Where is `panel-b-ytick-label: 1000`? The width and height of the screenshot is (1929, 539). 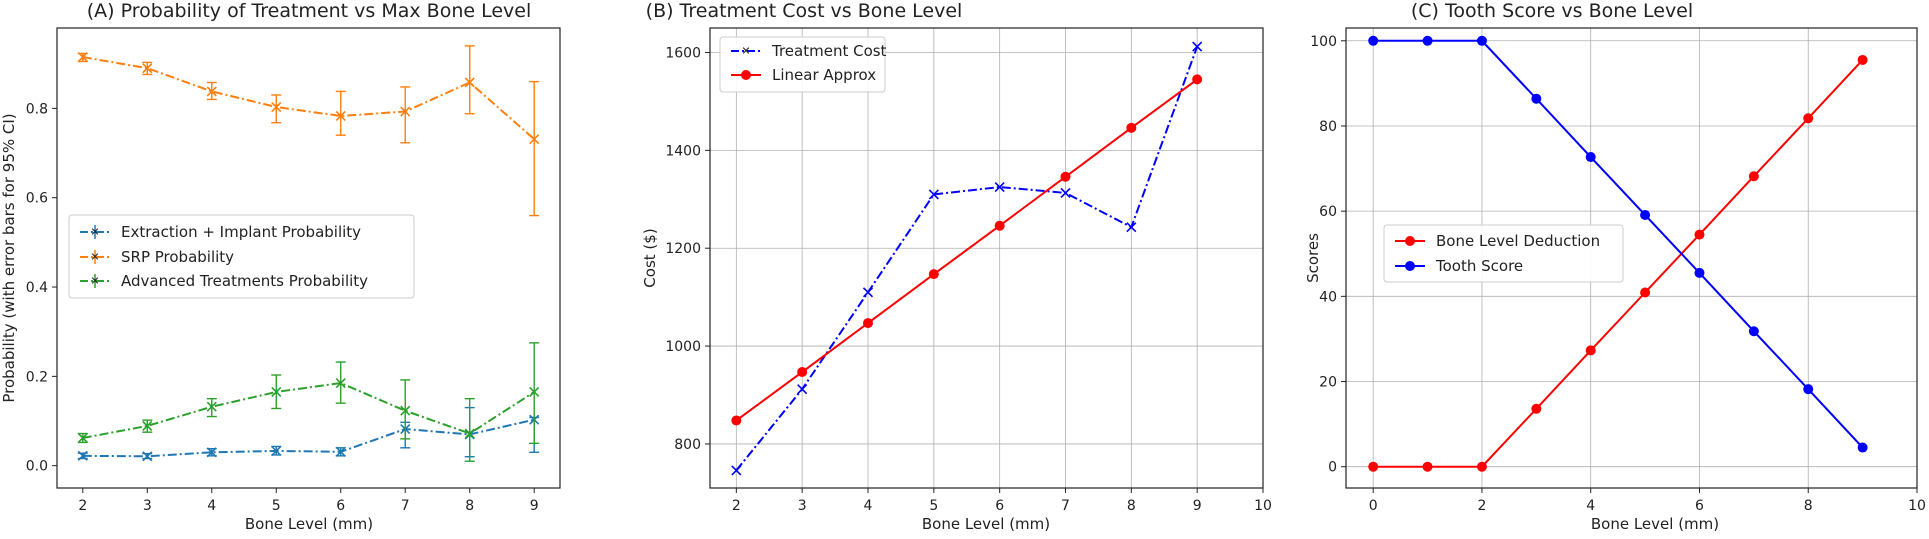 panel-b-ytick-label: 1000 is located at coordinates (683, 347).